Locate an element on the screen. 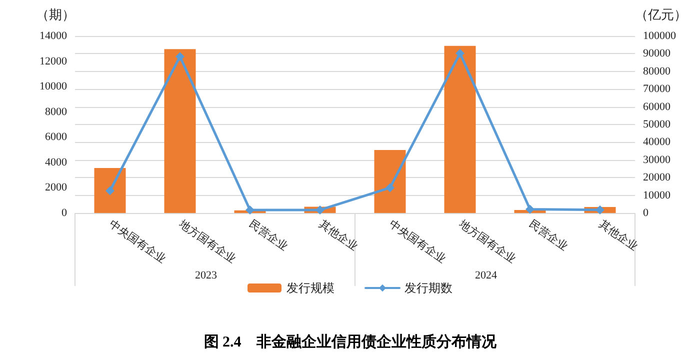  y2-tick-label: 50000 is located at coordinates (657, 124).